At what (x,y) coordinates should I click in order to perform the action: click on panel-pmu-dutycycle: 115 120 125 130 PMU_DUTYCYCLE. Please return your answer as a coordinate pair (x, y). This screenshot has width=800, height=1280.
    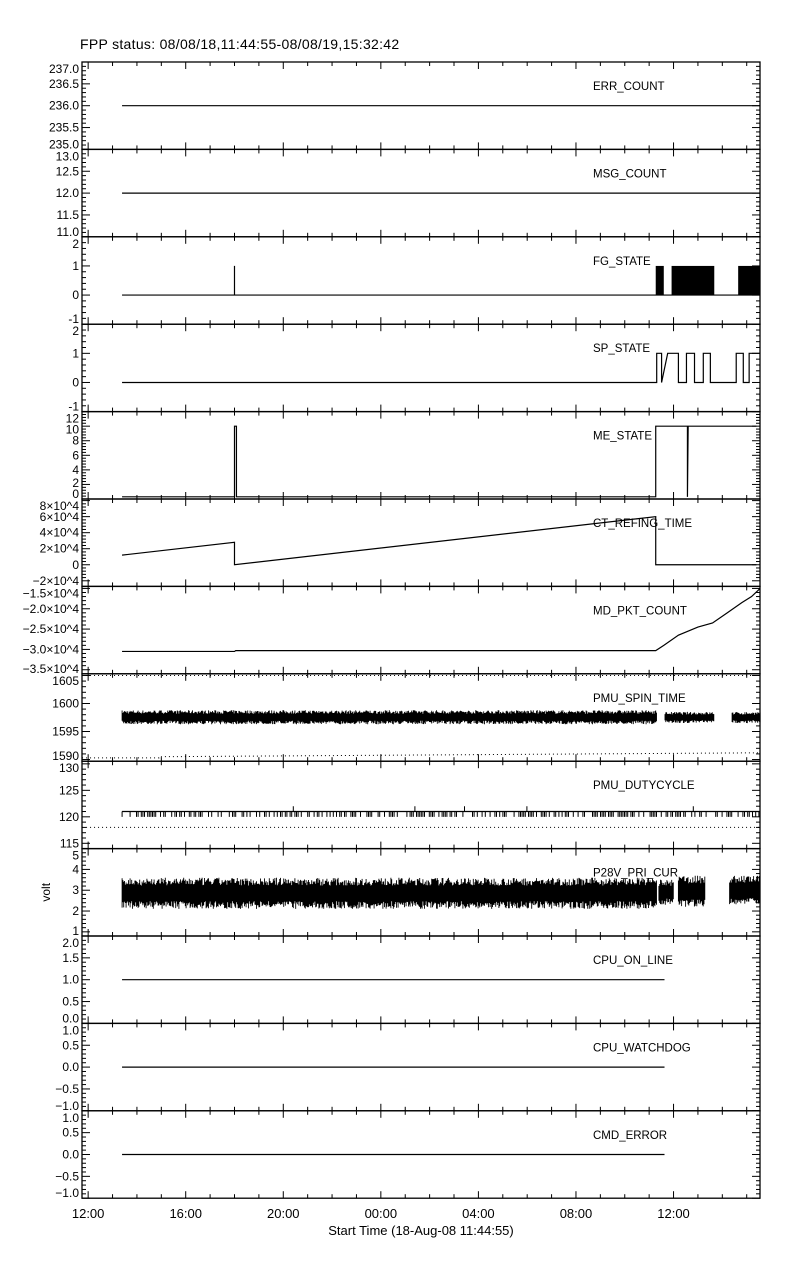
    Looking at the image, I should click on (410, 805).